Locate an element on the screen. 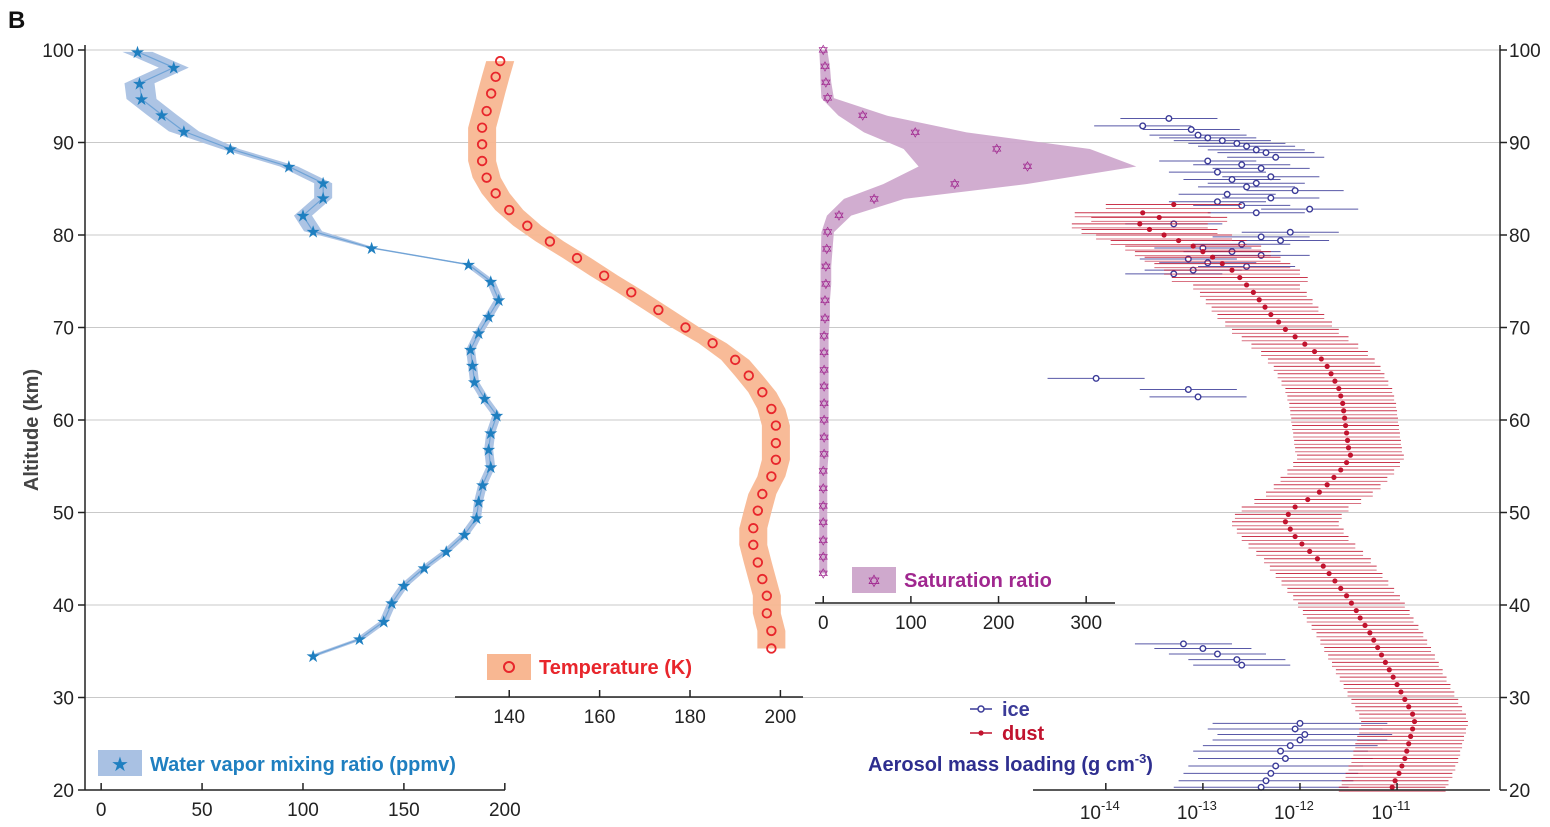 The width and height of the screenshot is (1550, 827). saturation-point-30: ✡ is located at coordinates (823, 557).